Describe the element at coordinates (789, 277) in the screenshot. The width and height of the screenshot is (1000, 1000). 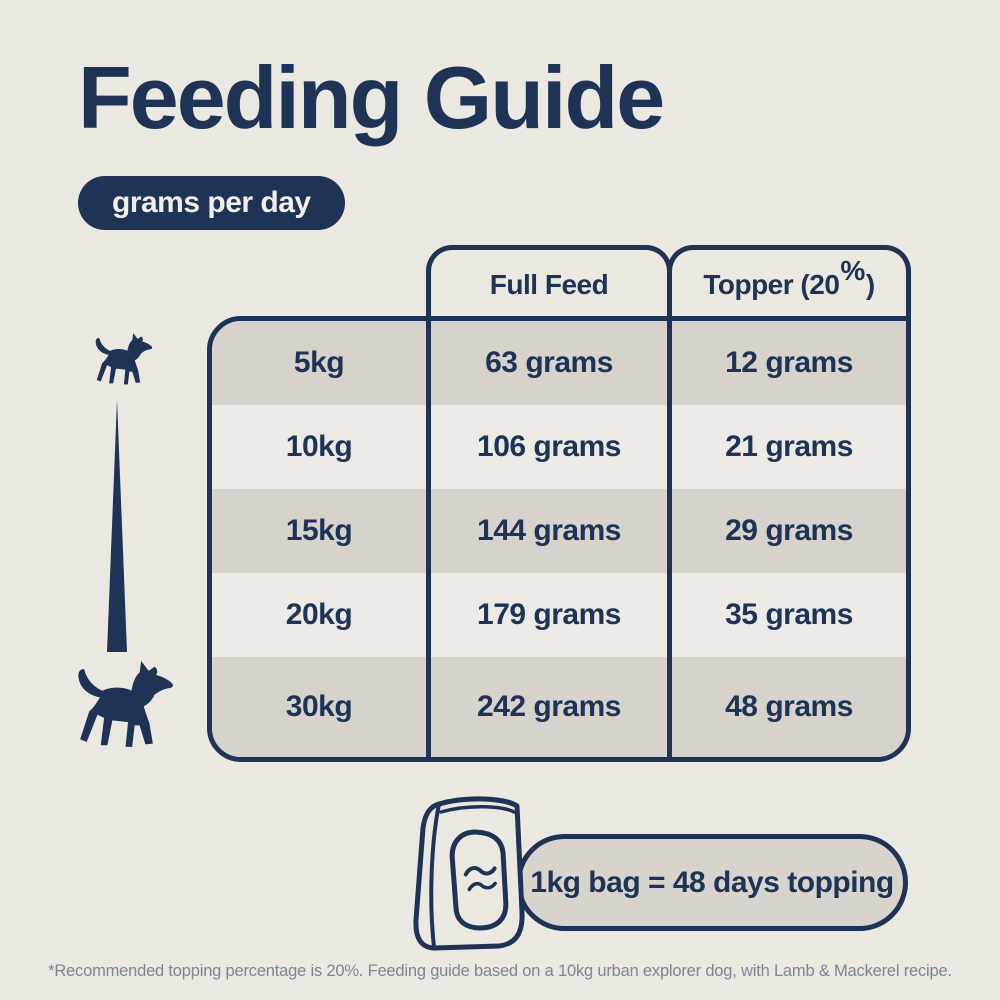
I see `topper-header-label: Topper (20%)` at that location.